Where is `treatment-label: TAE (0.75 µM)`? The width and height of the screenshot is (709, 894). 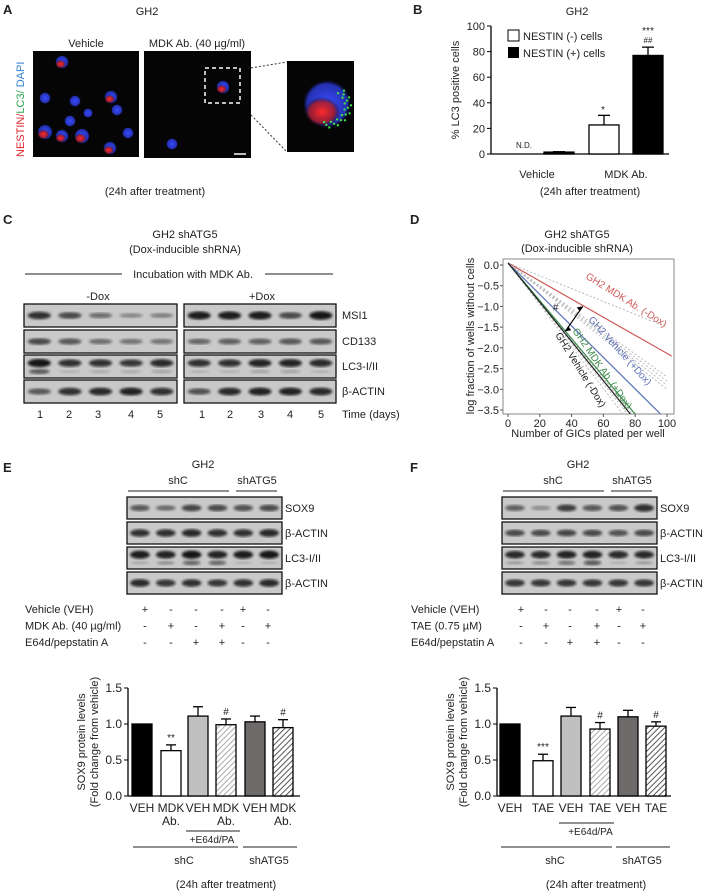 treatment-label: TAE (0.75 µM) is located at coordinates (446, 627).